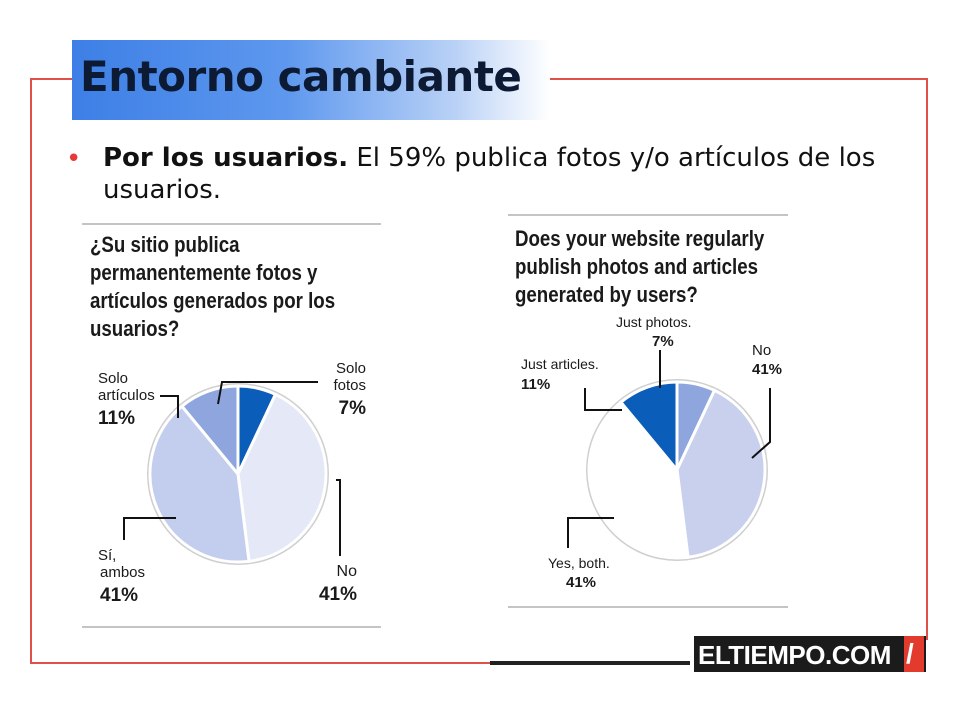 The image size is (960, 720). Describe the element at coordinates (113, 378) in the screenshot. I see `left-label-solo-articulos-line-1: Solo` at that location.